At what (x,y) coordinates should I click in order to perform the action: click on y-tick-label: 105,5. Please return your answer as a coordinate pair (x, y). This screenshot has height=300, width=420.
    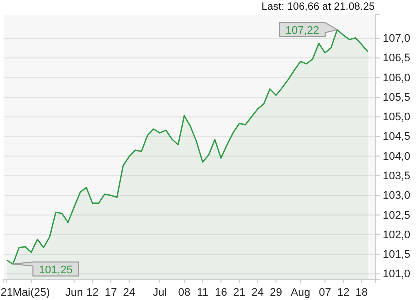
    Looking at the image, I should click on (397, 98).